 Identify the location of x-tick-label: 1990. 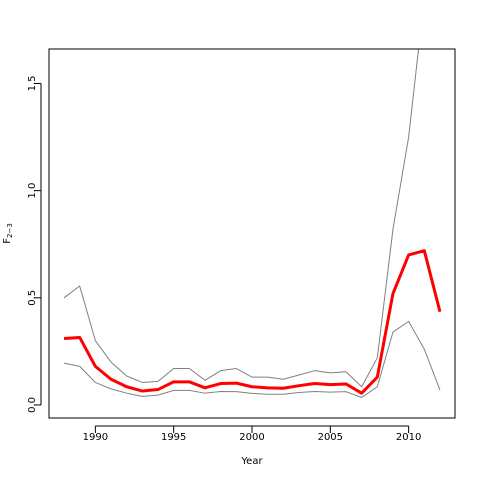
(95, 437).